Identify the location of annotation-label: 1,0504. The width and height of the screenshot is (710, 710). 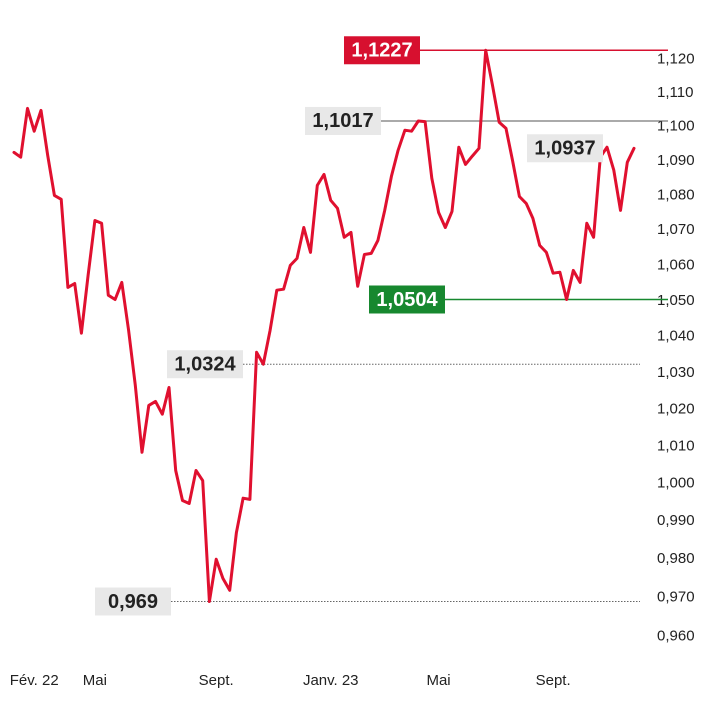
(407, 300).